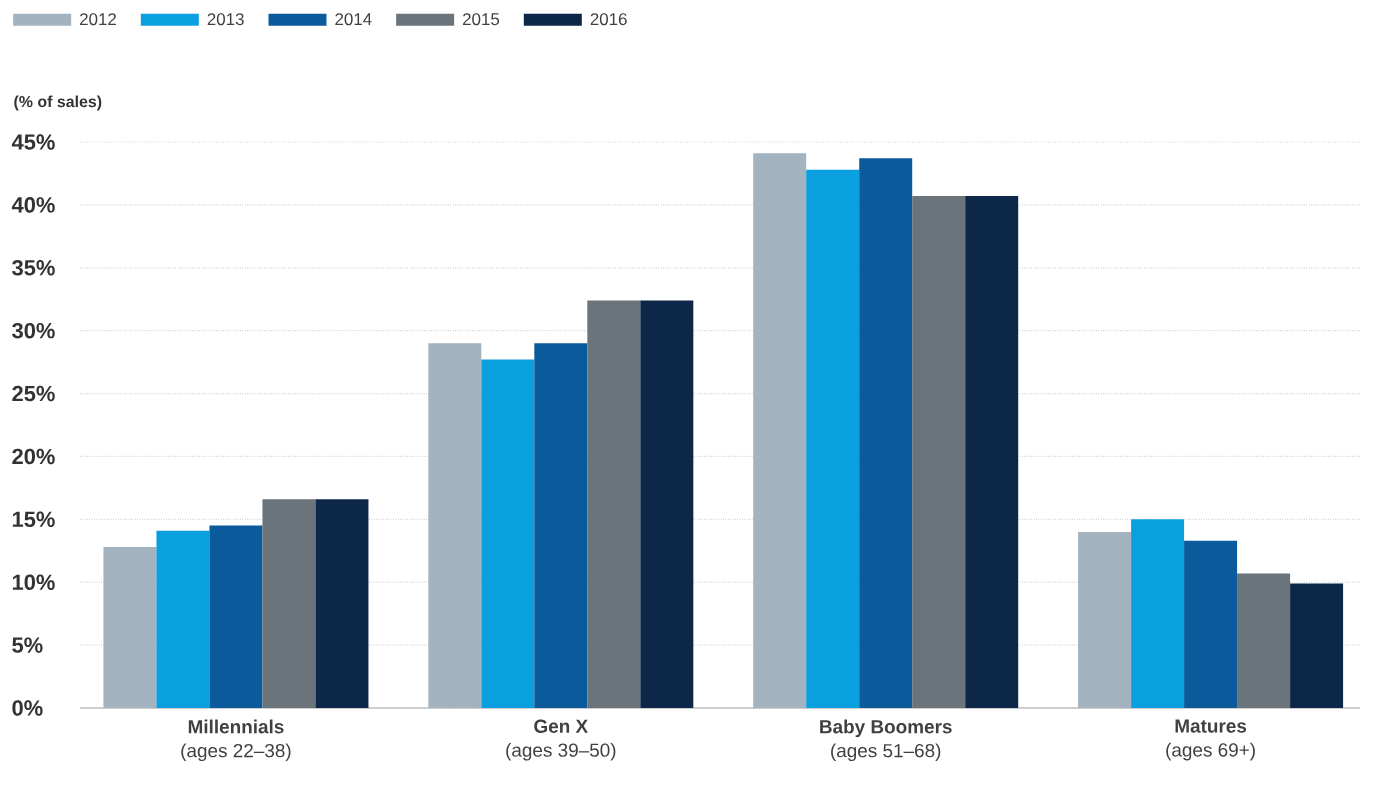  Describe the element at coordinates (27, 645) in the screenshot. I see `y-tick-label: 5%` at that location.